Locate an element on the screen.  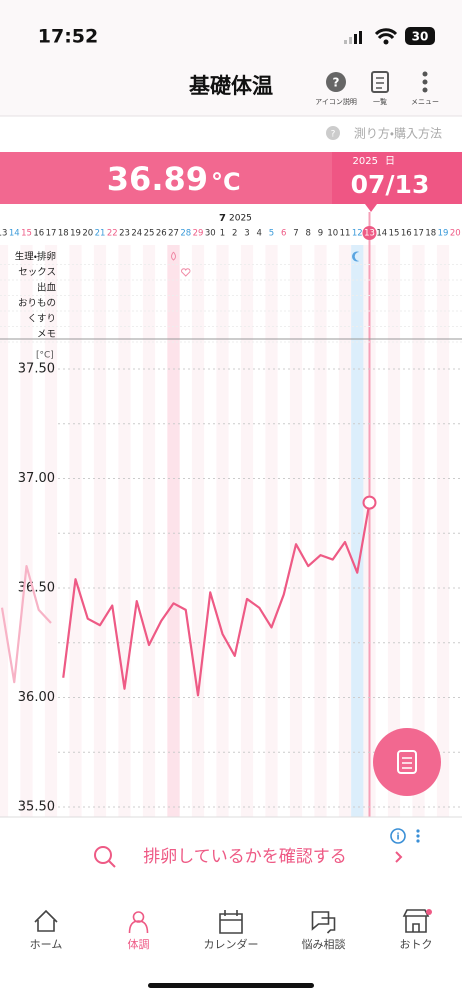
period-icon is located at coordinates (173, 256).